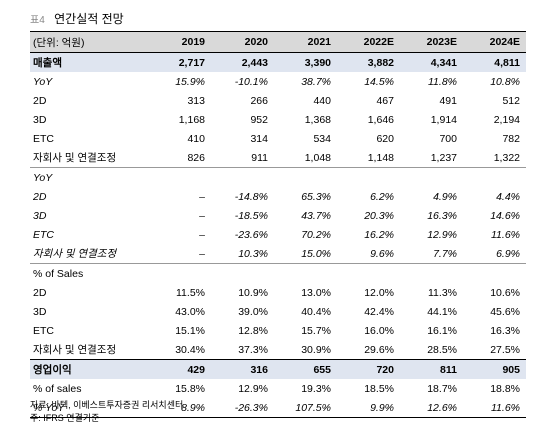 This screenshot has height=428, width=550. Describe the element at coordinates (40, 292) in the screenshot. I see `row-label: 2D` at that location.